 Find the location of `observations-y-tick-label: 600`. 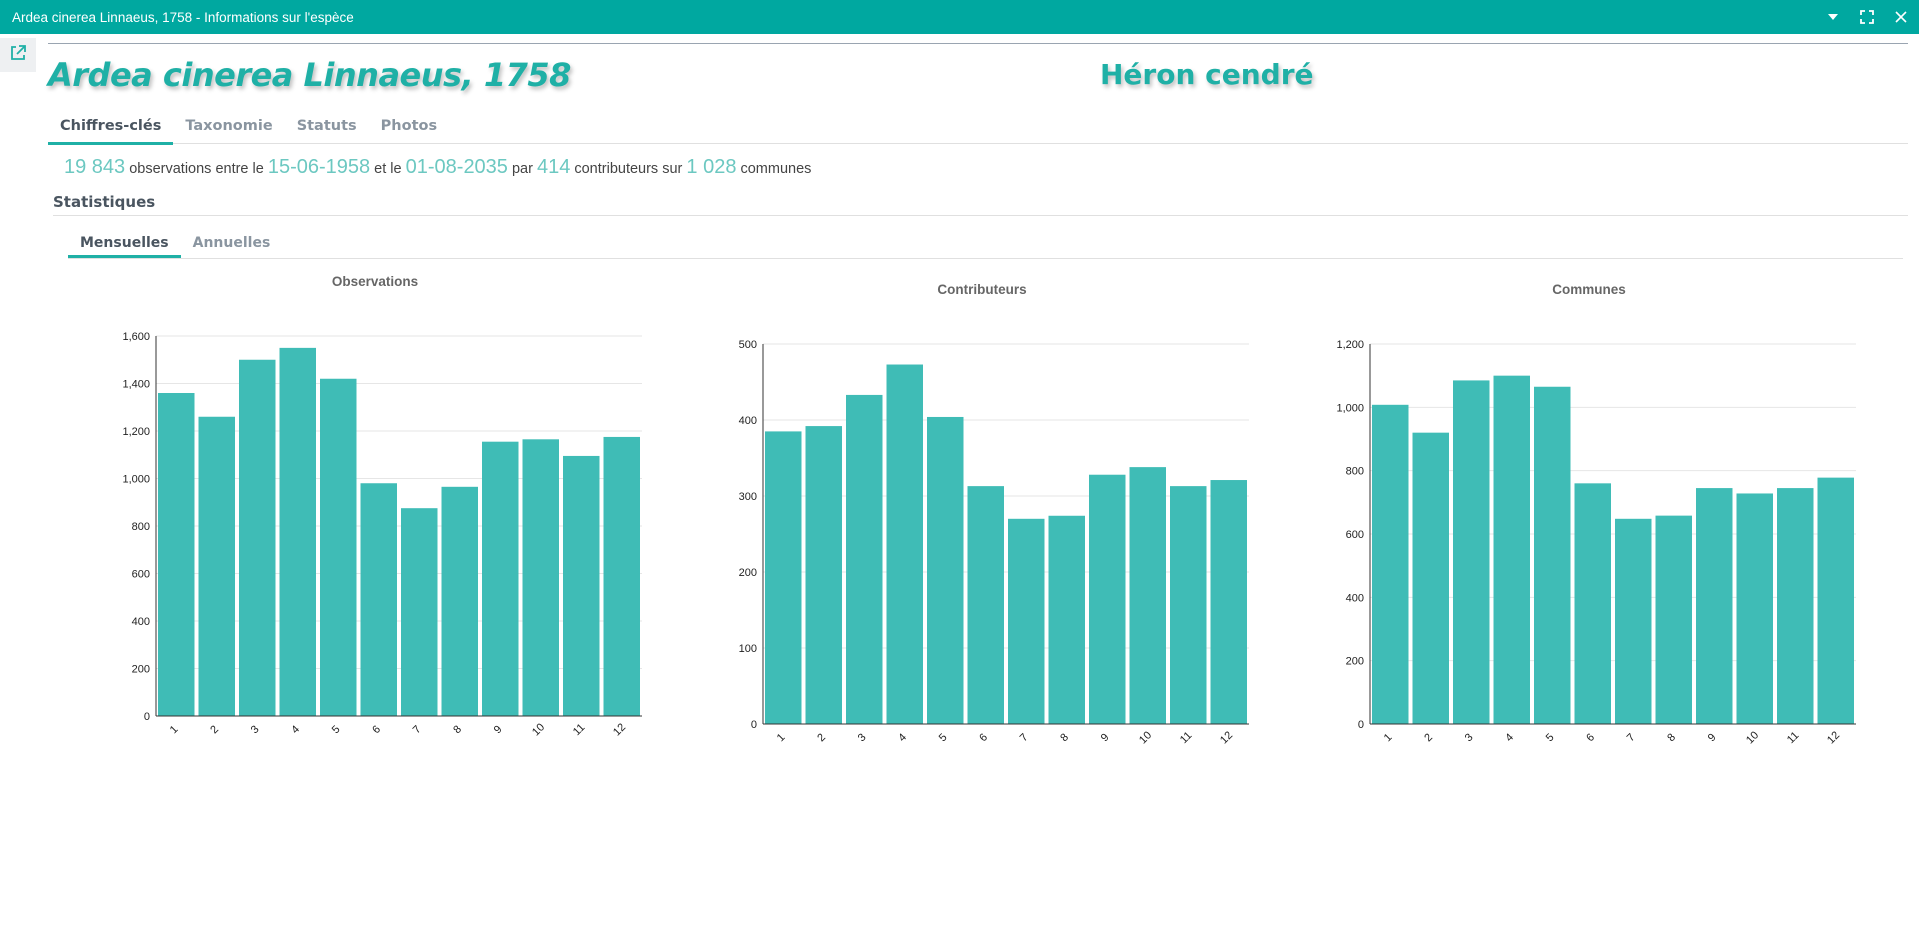

observations-y-tick-label: 600 is located at coordinates (141, 575).